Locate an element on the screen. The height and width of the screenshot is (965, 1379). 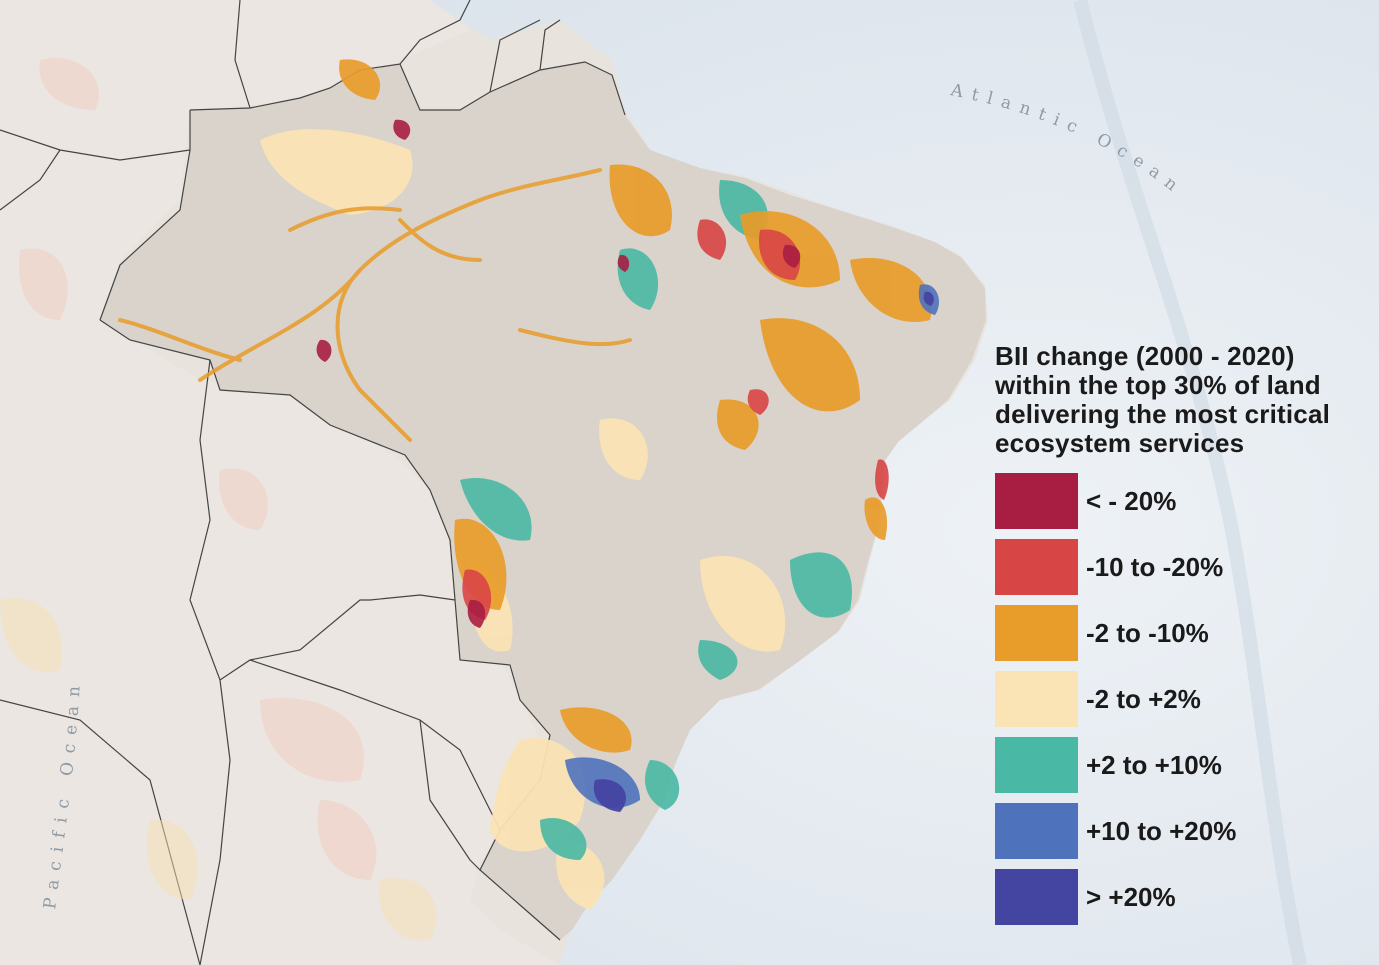
legend-item: -2 to -10% is located at coordinates (1185, 633).